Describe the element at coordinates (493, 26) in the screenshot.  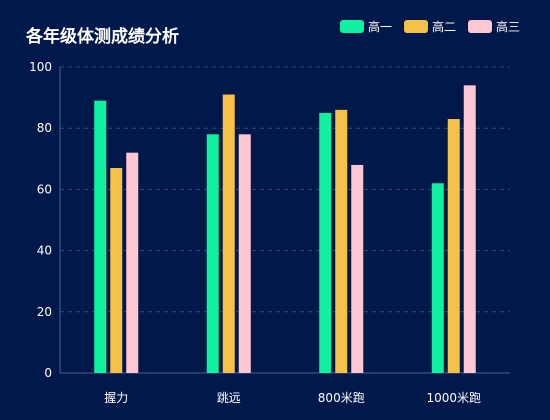
I see `legend-item-series-3: 高三` at that location.